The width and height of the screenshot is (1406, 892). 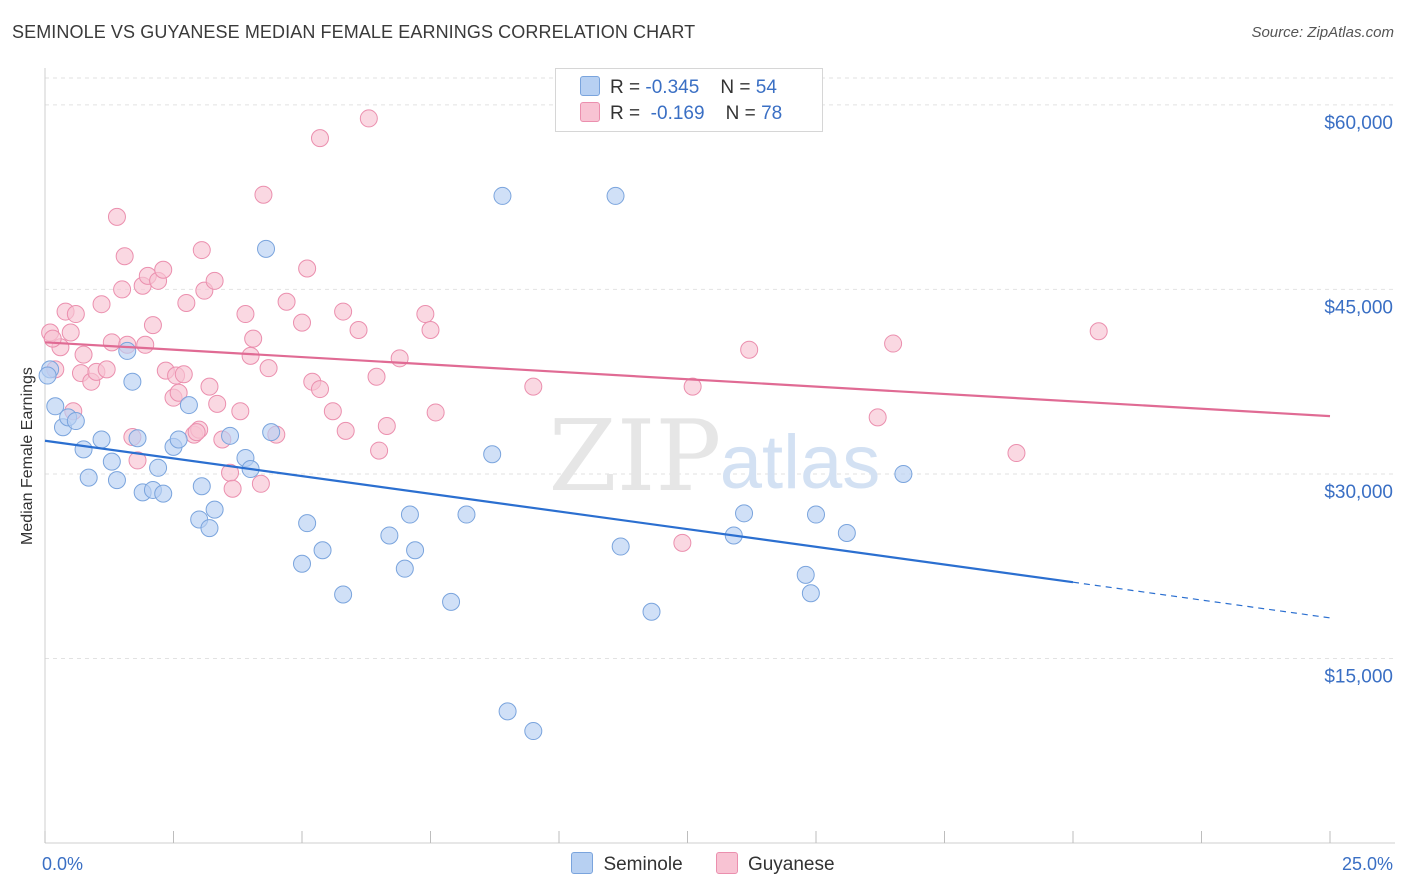 I want to click on legend-n-value: 54, so click(x=766, y=87).